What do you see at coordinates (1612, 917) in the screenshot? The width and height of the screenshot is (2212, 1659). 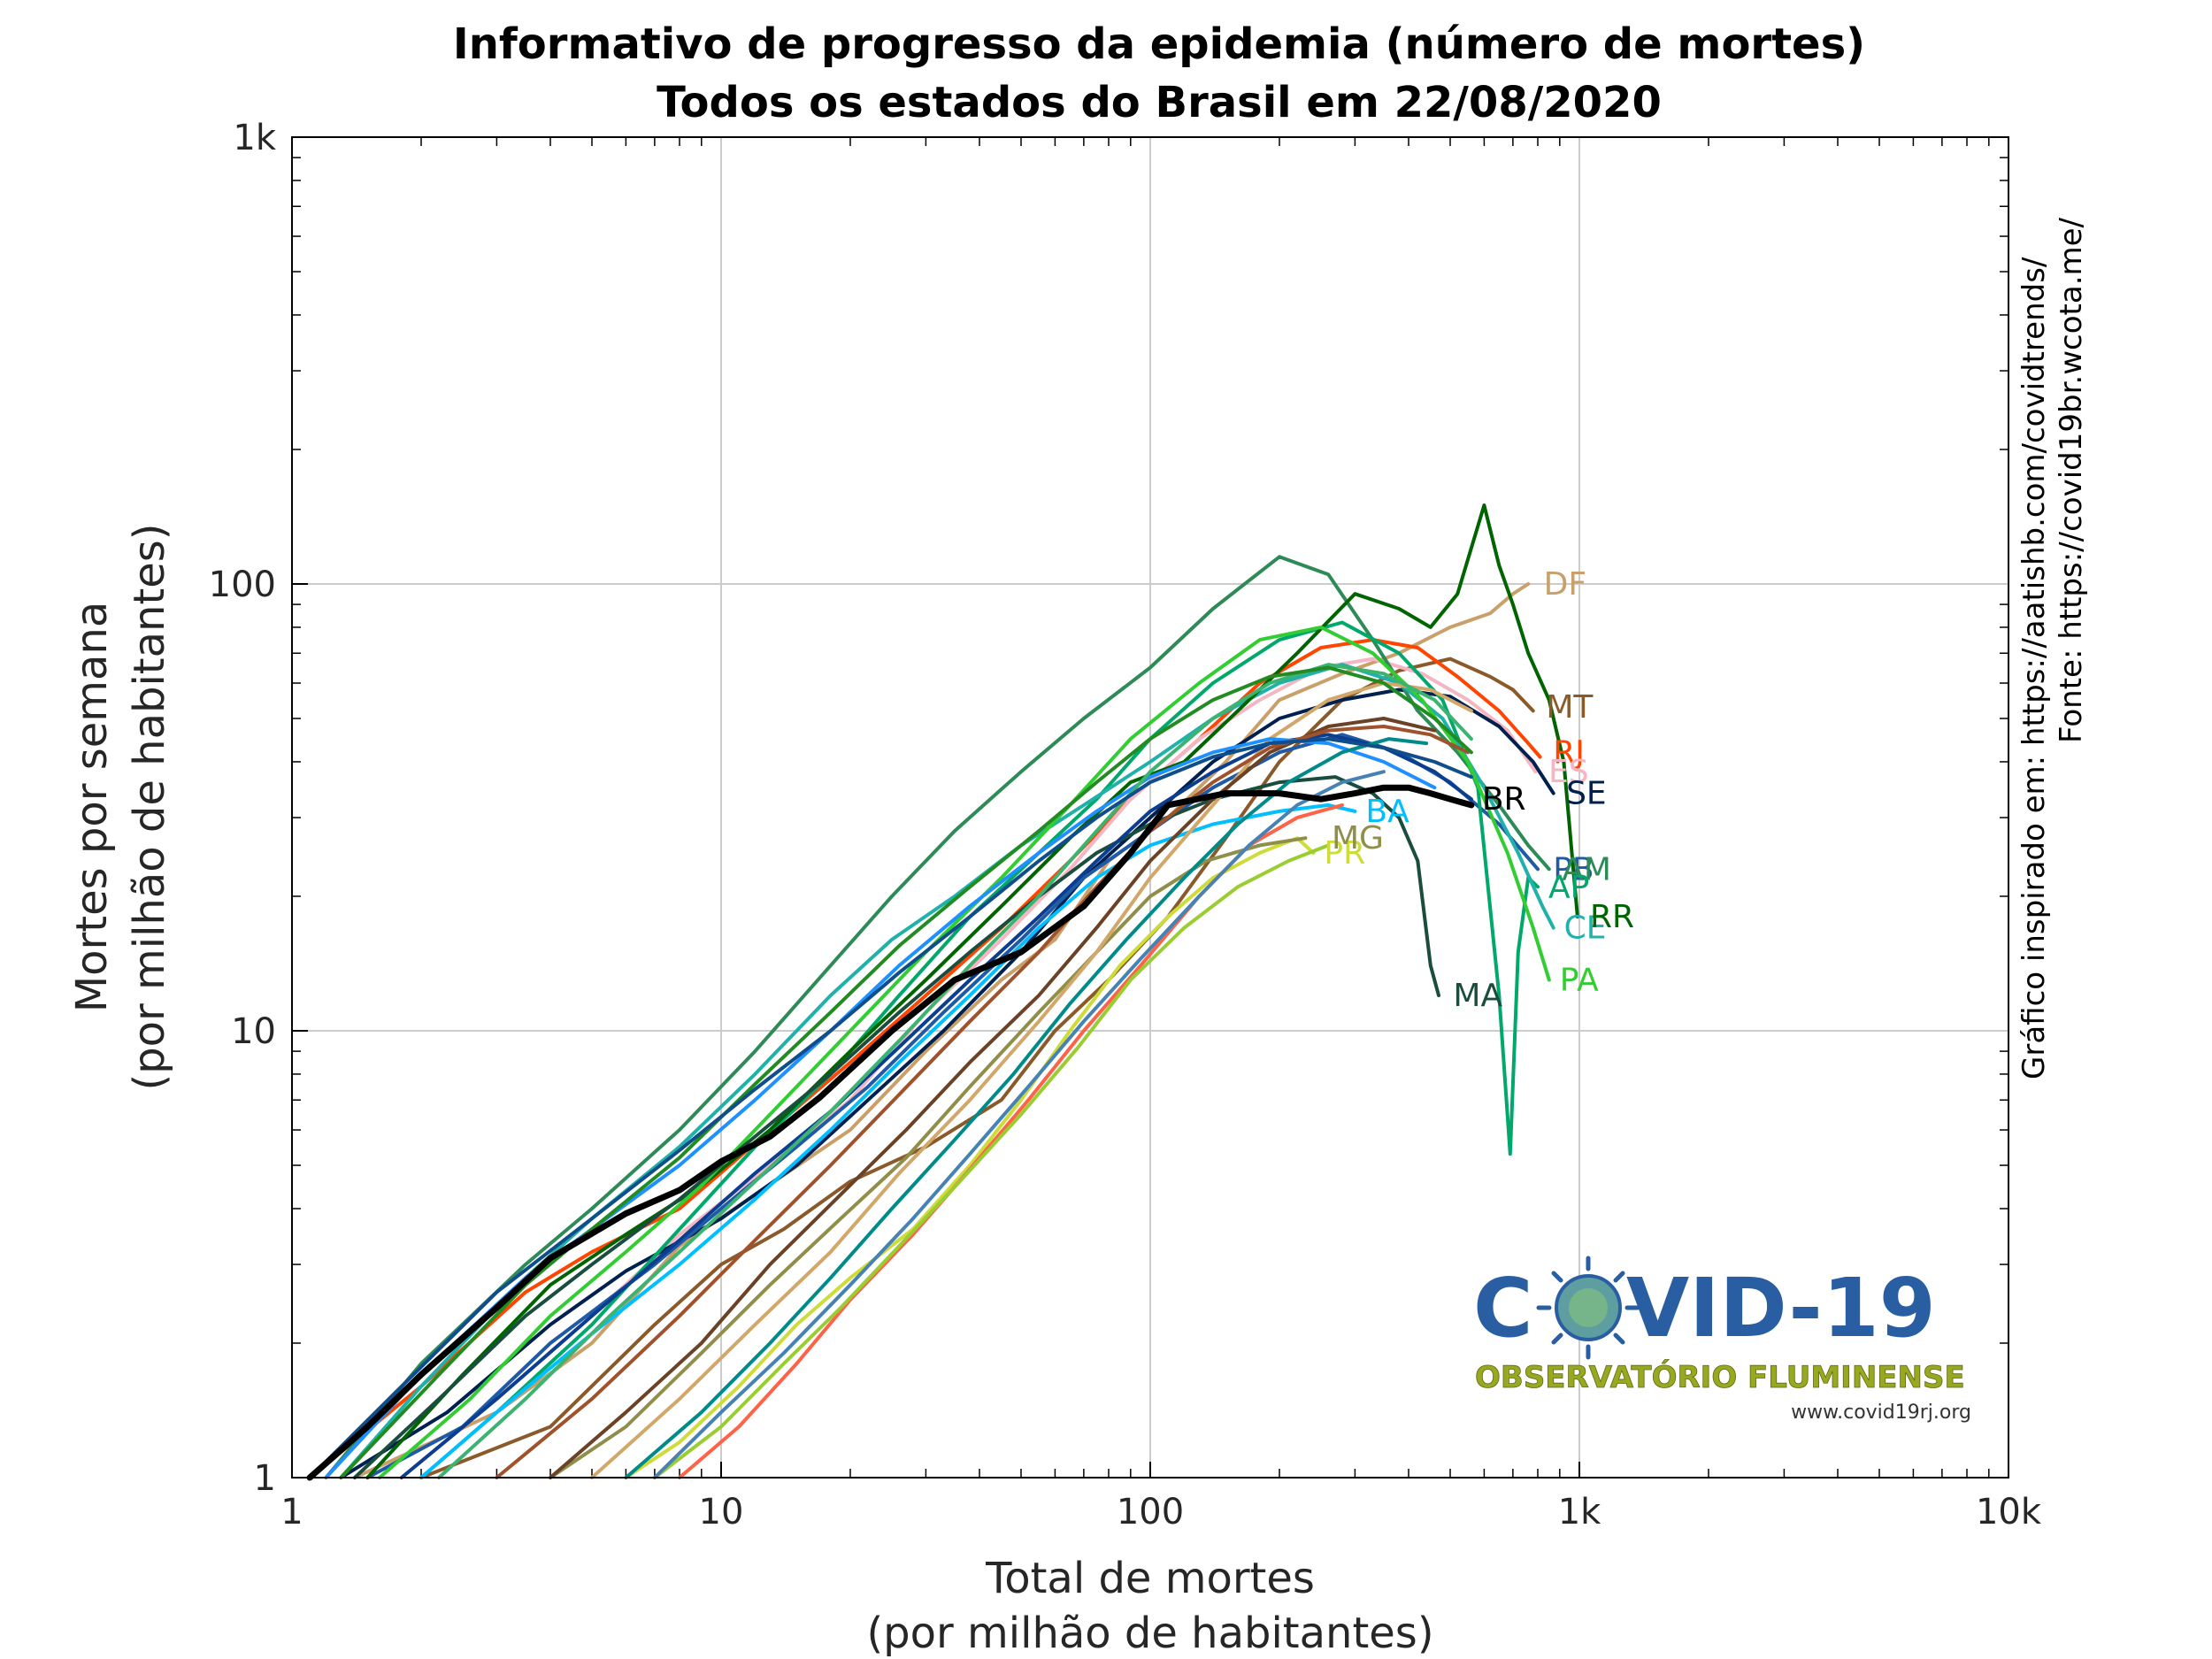 I see `series-label-rr: RR` at bounding box center [1612, 917].